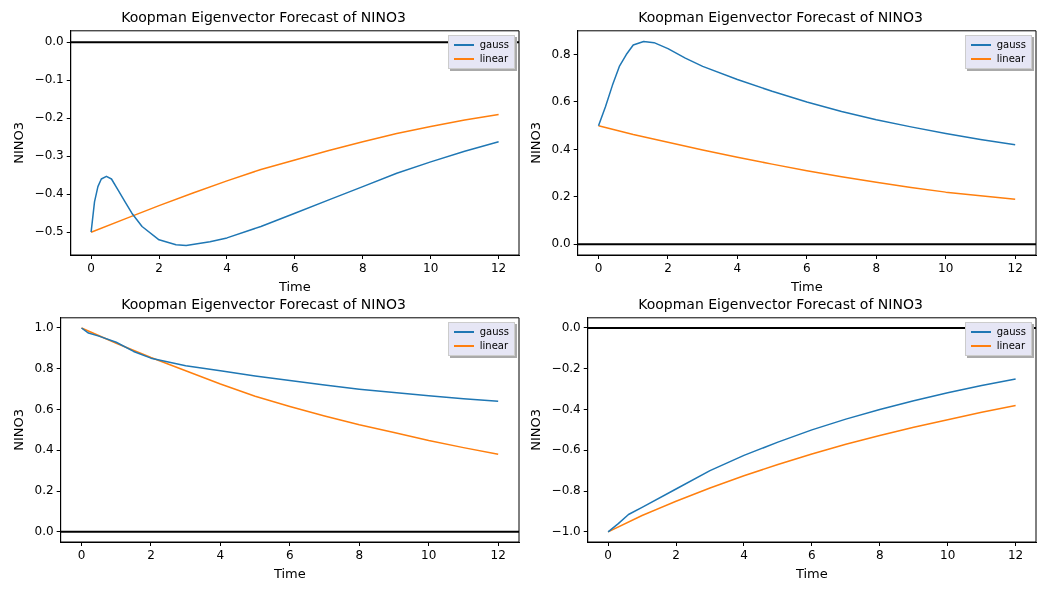 This screenshot has height=590, width=1051. Describe the element at coordinates (44, 327) in the screenshot. I see `y-tick-label: 1.0` at that location.